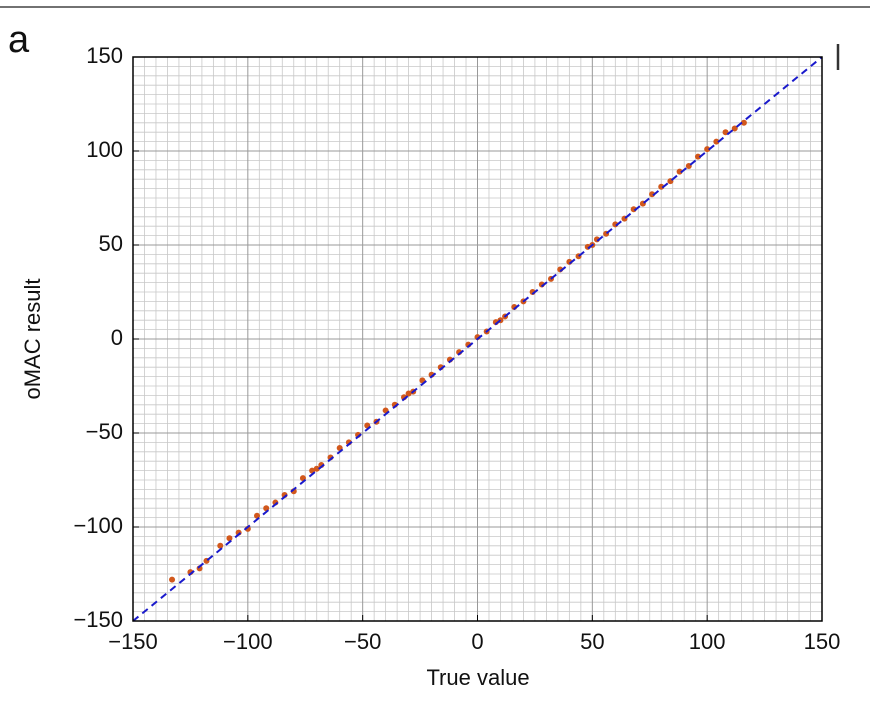  Describe the element at coordinates (707, 641) in the screenshot. I see `x-tick-label: 100` at that location.